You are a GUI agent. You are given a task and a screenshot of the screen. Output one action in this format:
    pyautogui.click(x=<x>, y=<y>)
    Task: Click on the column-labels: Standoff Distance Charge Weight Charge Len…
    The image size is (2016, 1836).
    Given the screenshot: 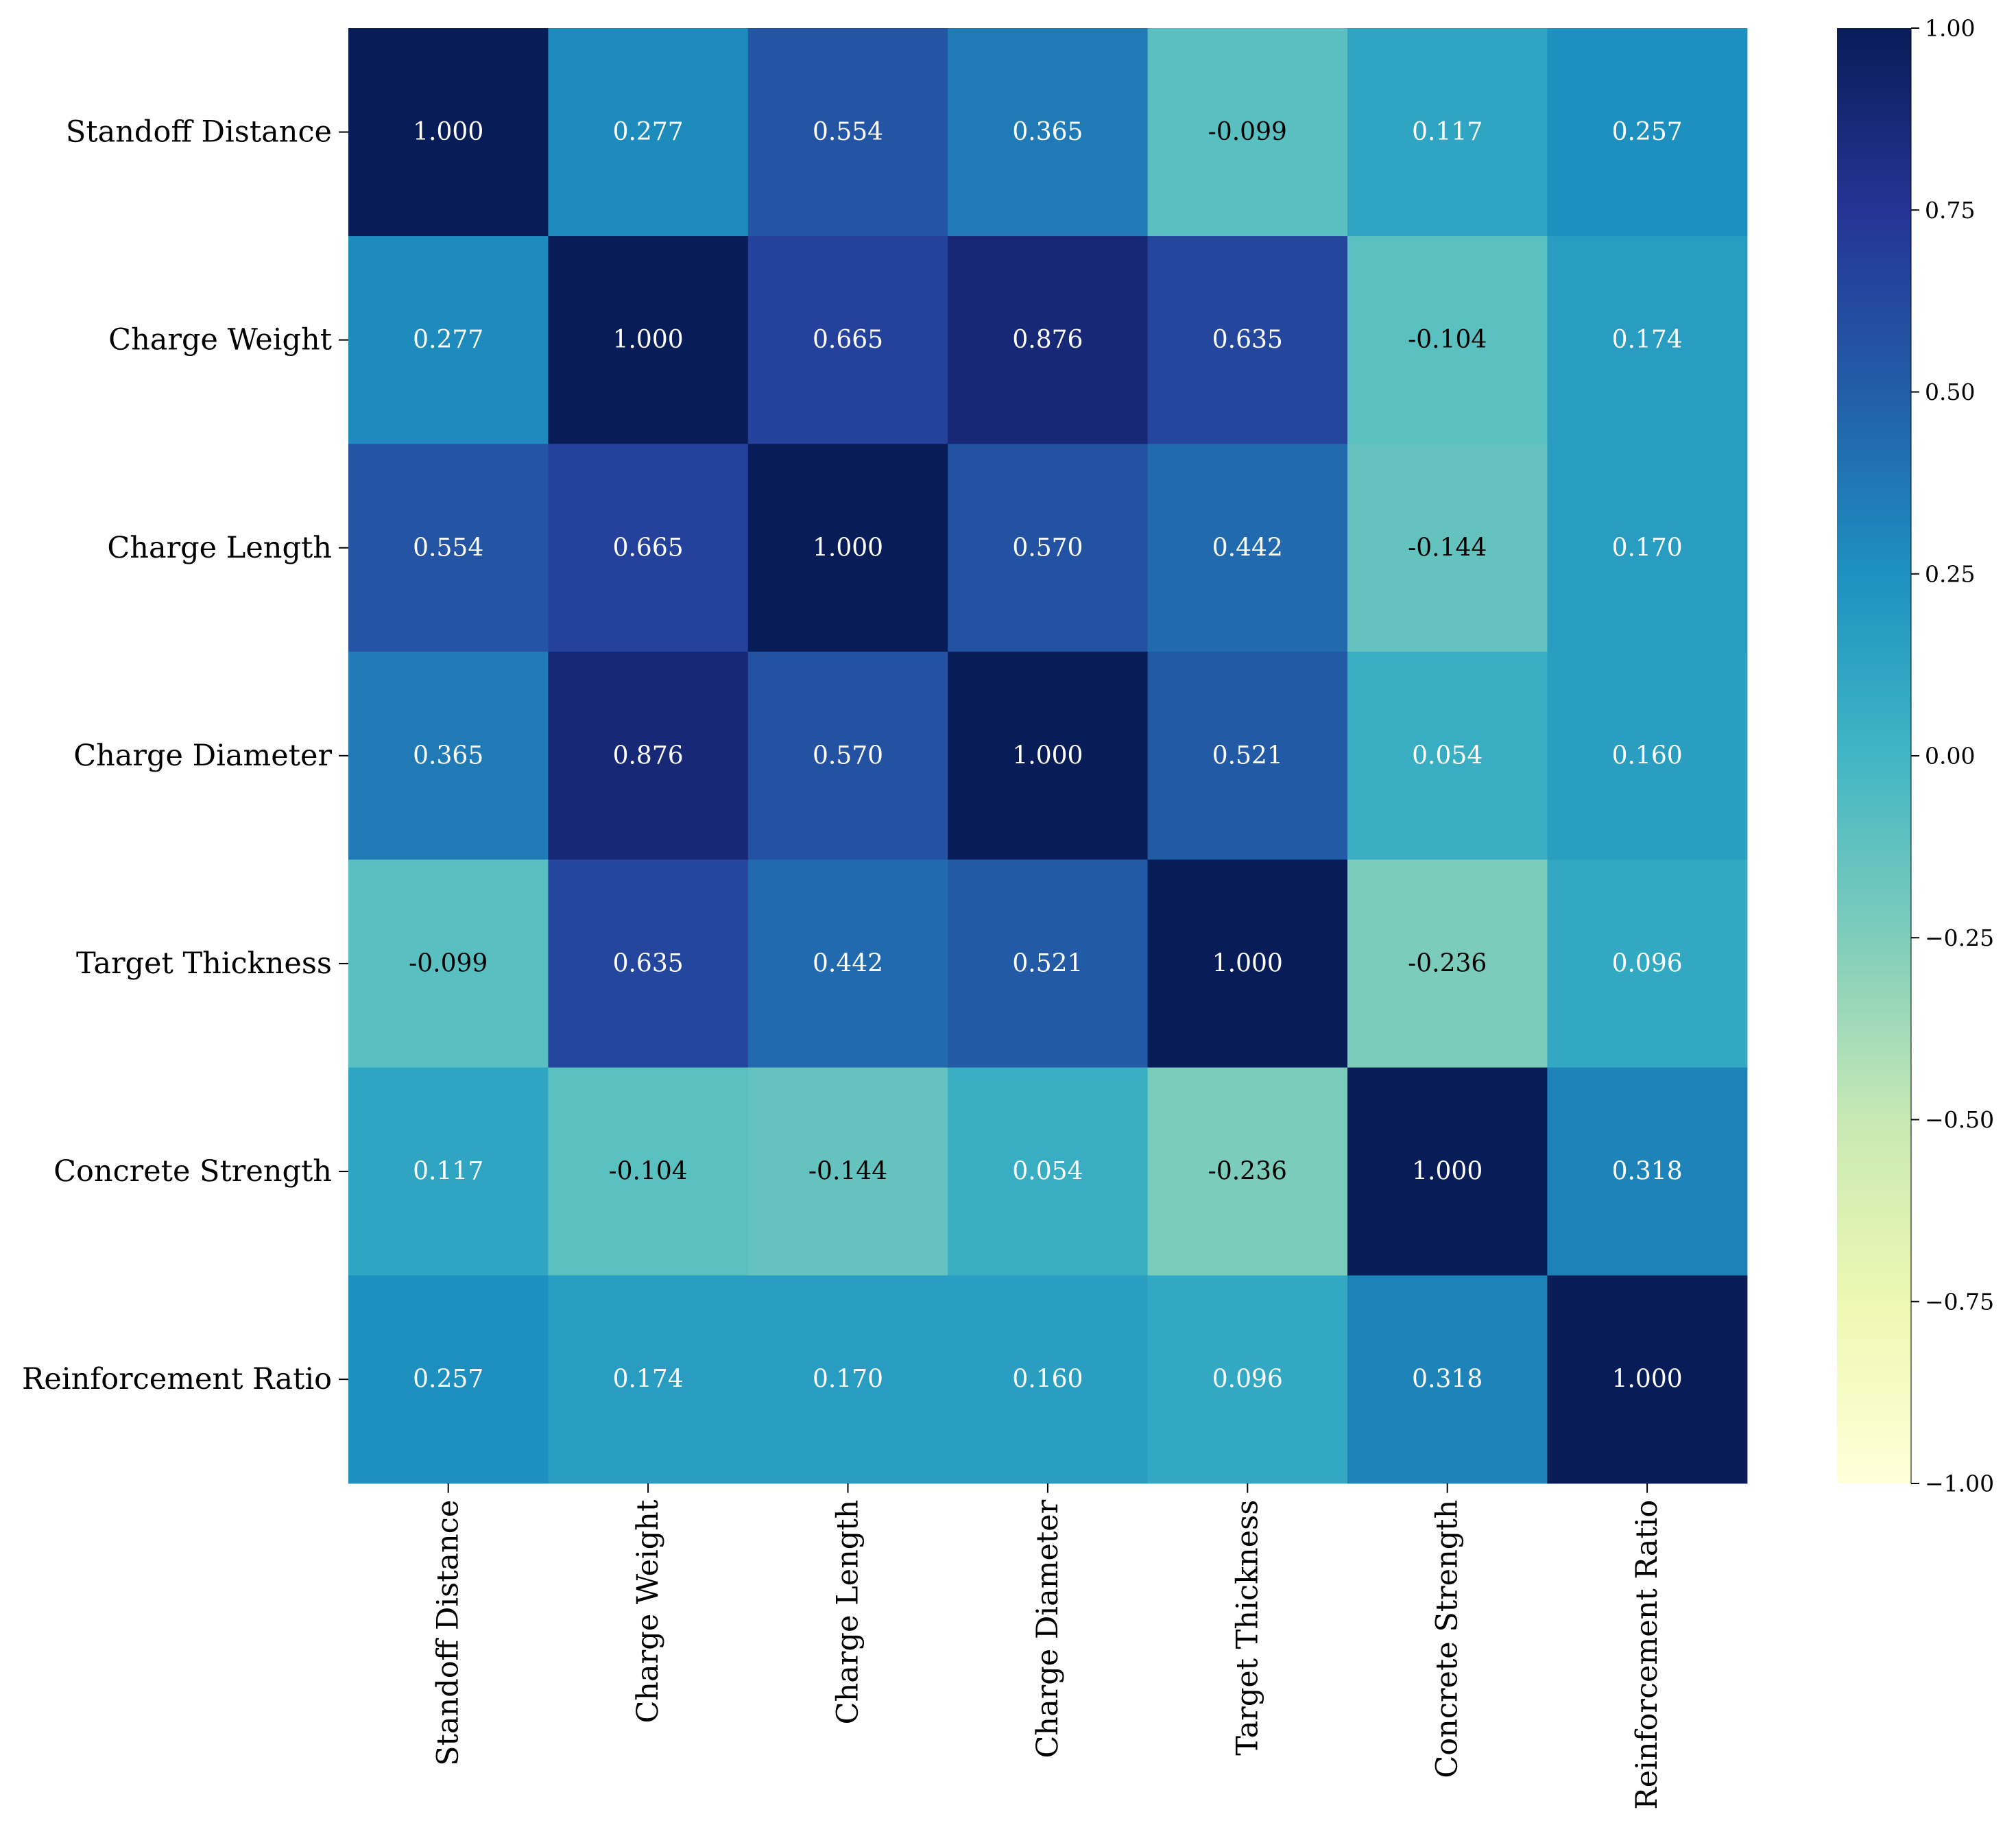 What is the action you would take?
    pyautogui.click(x=1047, y=1646)
    